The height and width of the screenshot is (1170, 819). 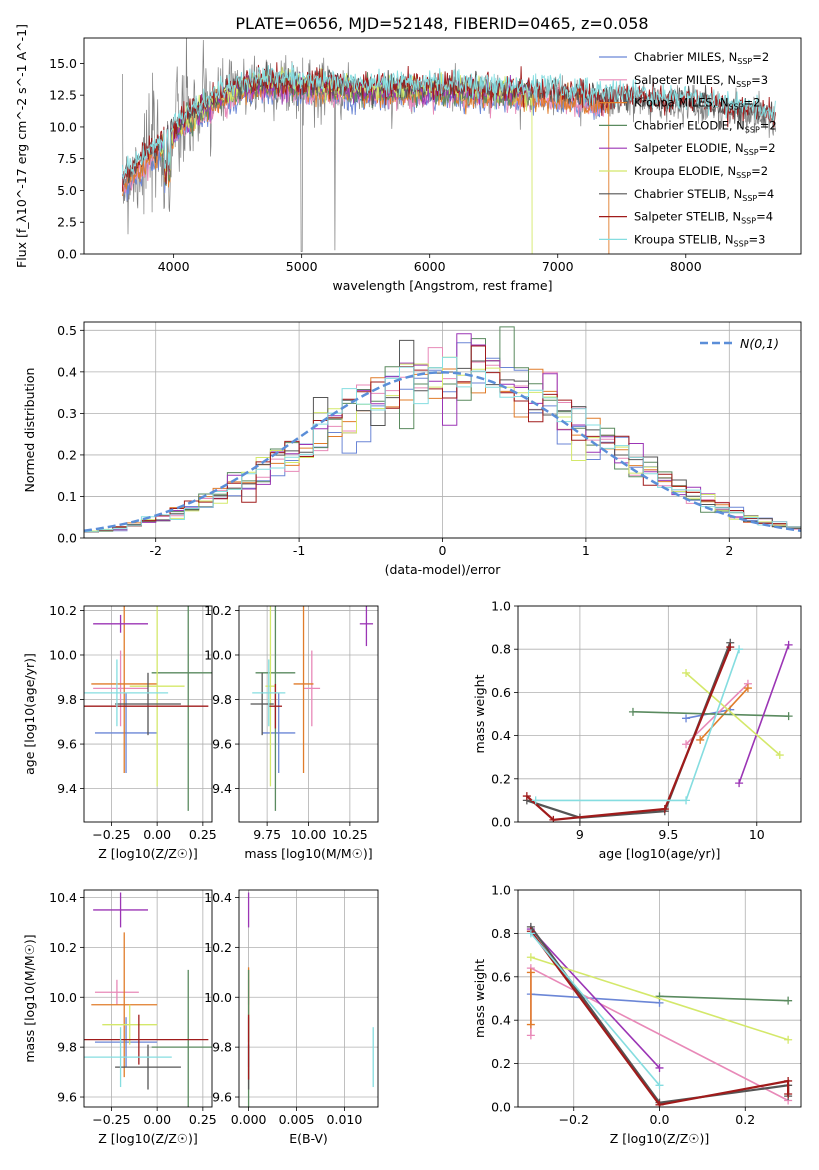 What do you see at coordinates (501, 1063) in the screenshot?
I see `y-tick-label: 0.2` at bounding box center [501, 1063].